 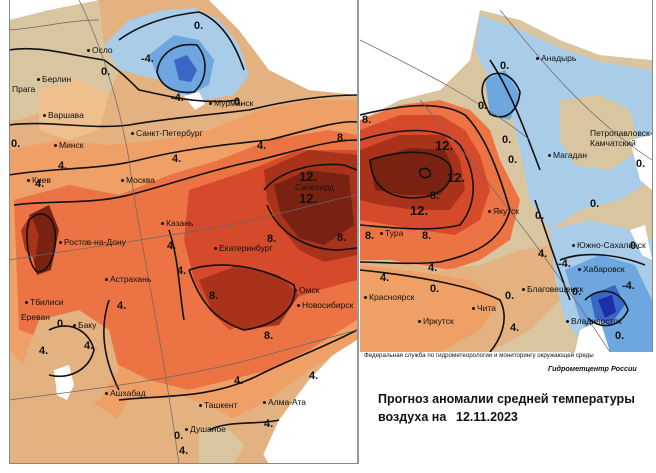 What do you see at coordinates (128, 279) in the screenshot?
I see `city-label: Астрахань` at bounding box center [128, 279].